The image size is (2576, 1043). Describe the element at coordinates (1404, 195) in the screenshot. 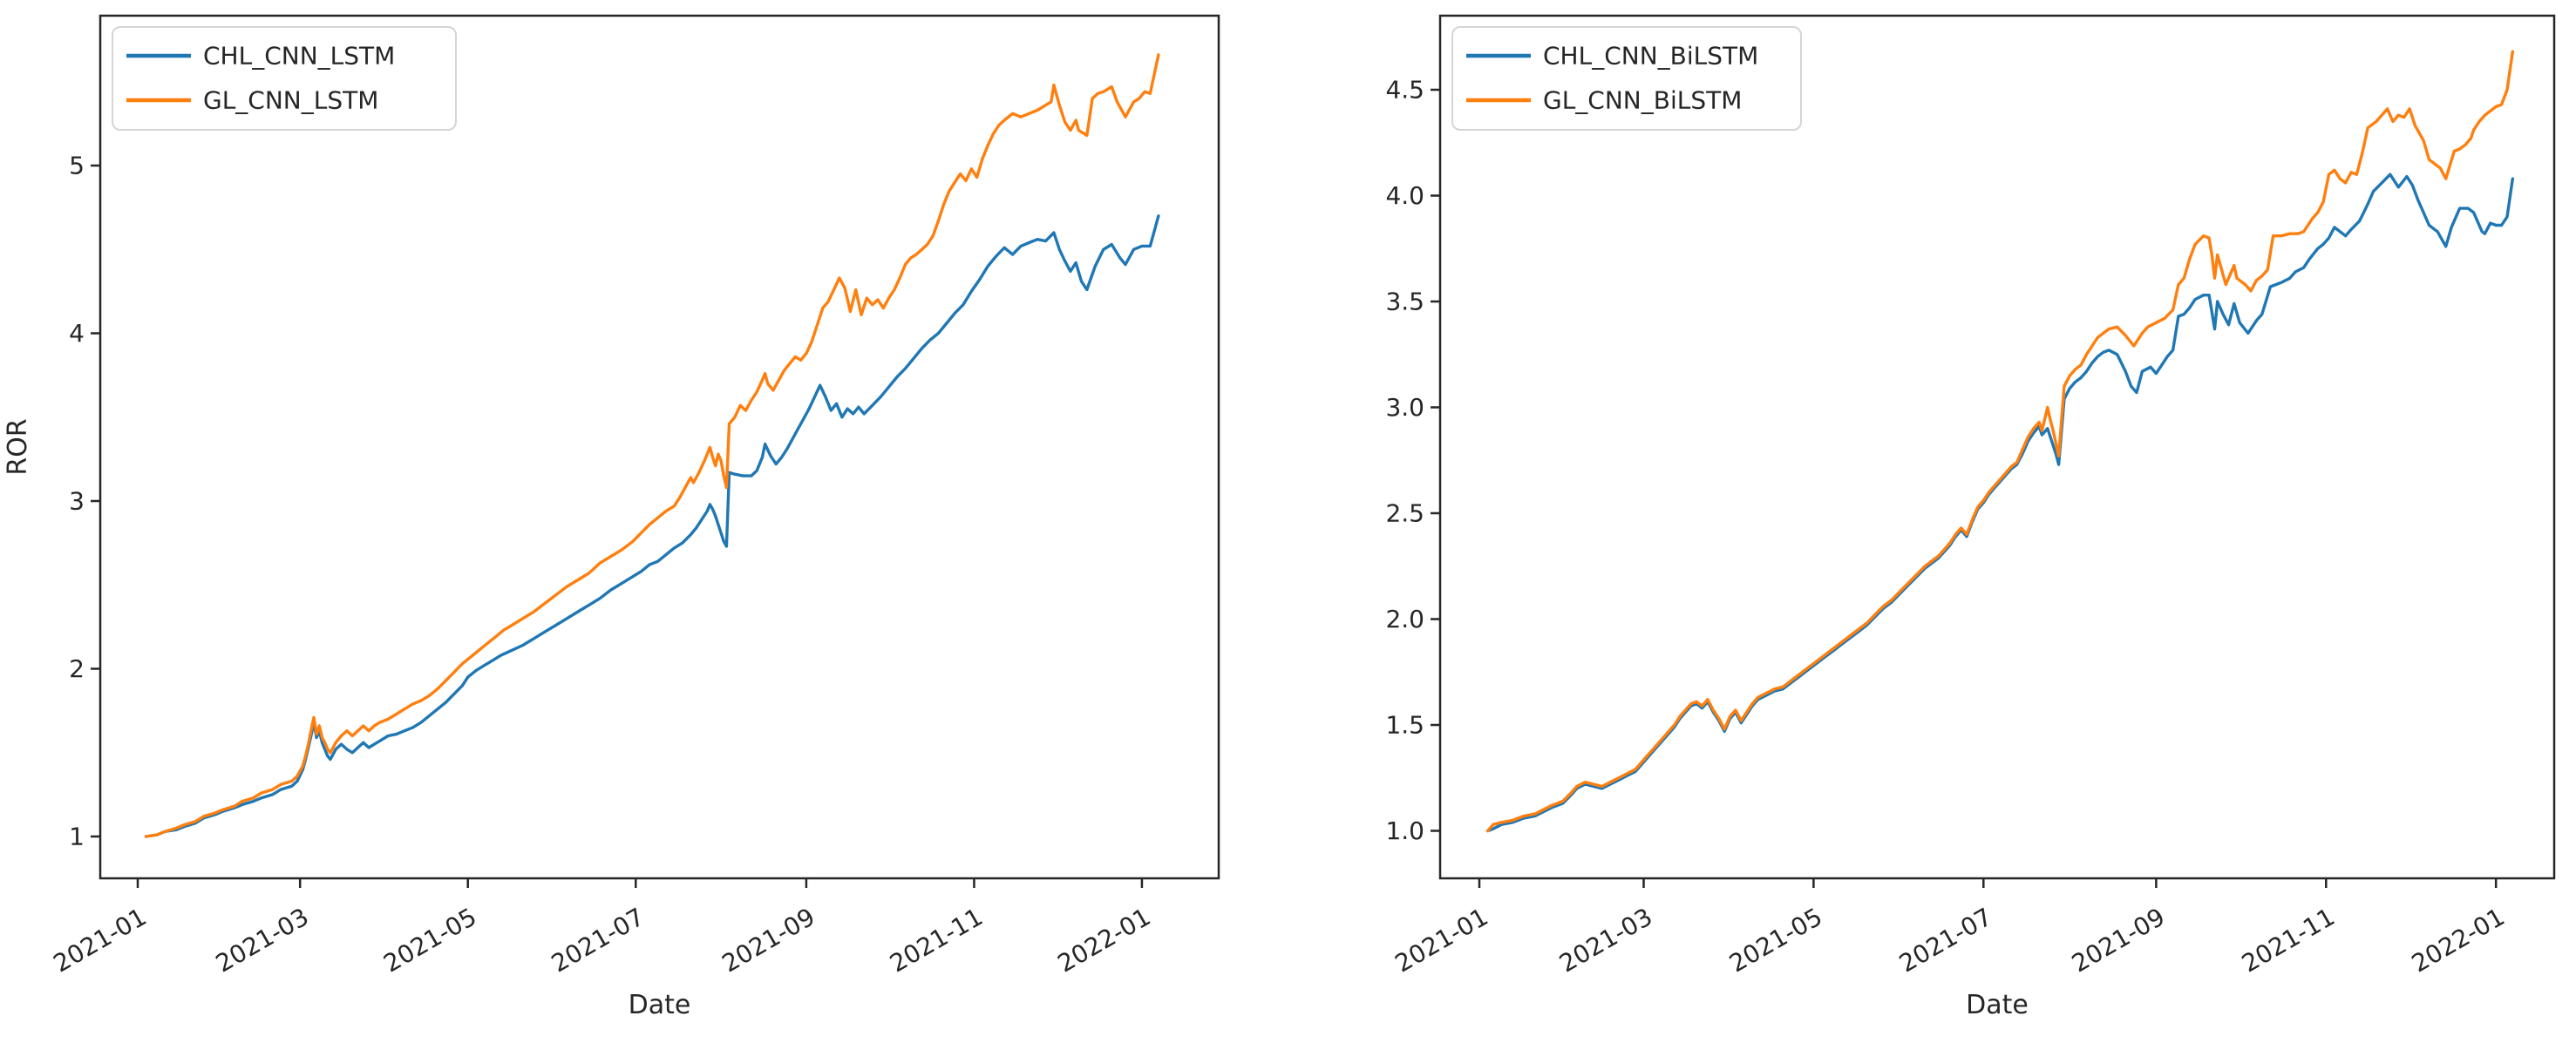

I see `y-tick-label: 4.0` at that location.